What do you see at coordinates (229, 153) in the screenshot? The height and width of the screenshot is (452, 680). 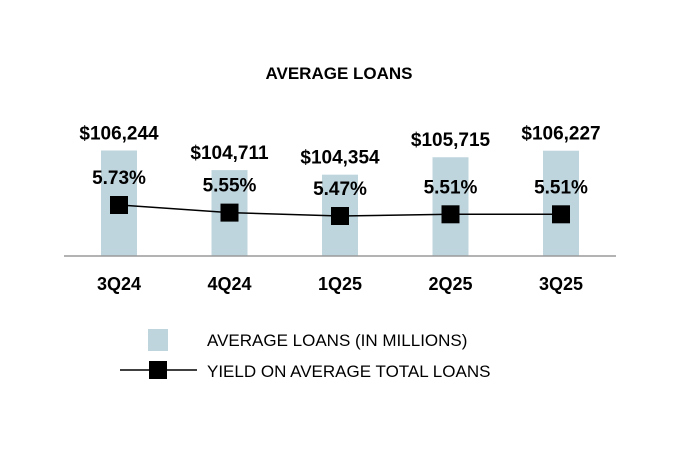 I see `bar-value-label: $104,711` at bounding box center [229, 153].